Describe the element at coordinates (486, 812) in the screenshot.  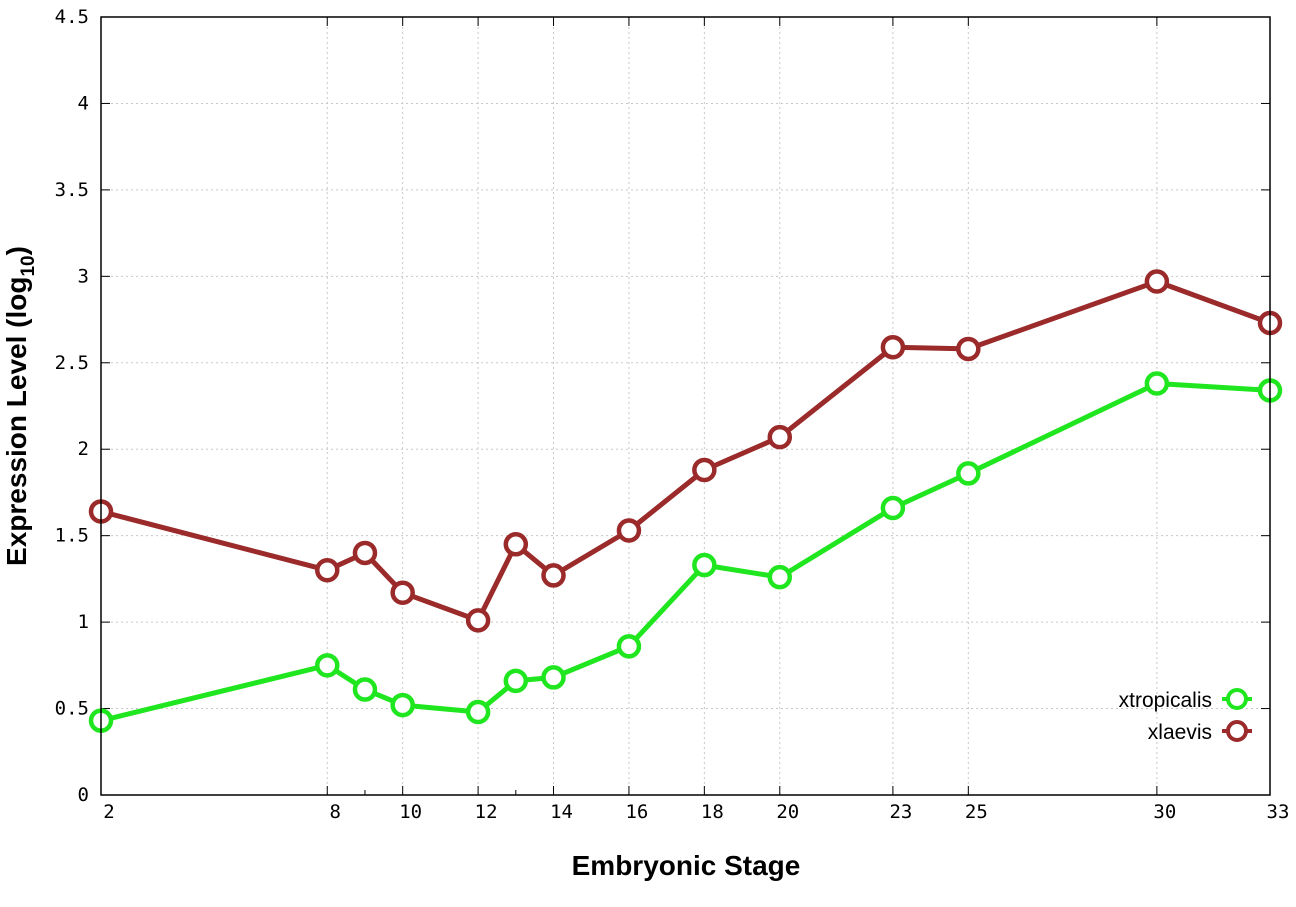
I see `x-tick-label: 12` at that location.